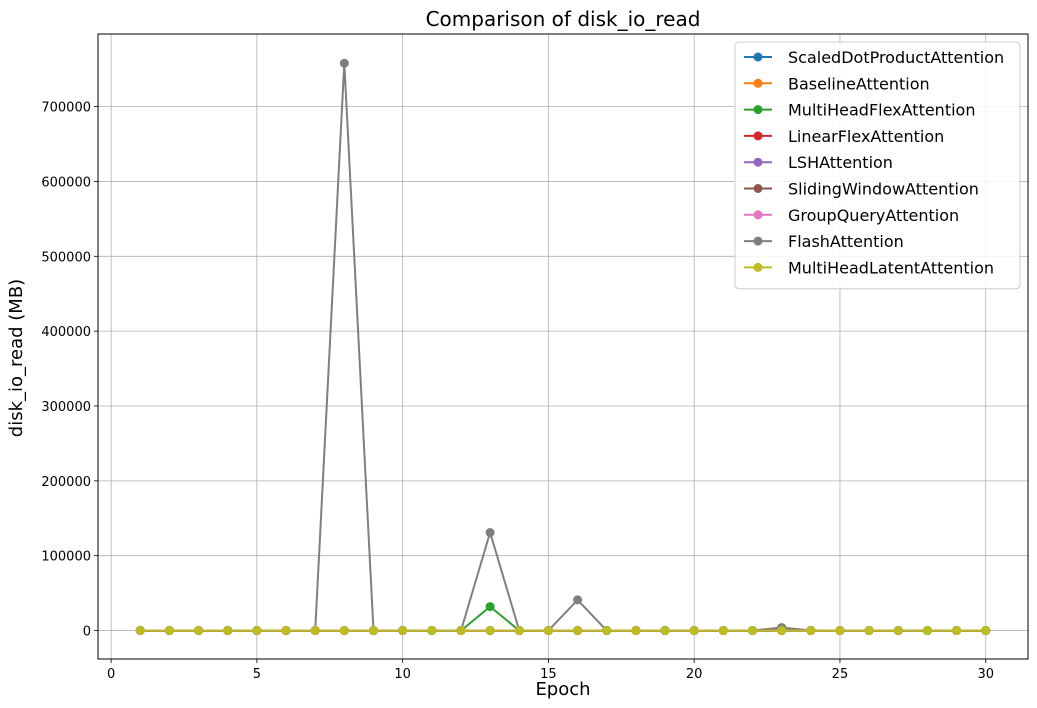  Describe the element at coordinates (891, 267) in the screenshot. I see `legend-label: MultiHeadLatentAttention` at that location.